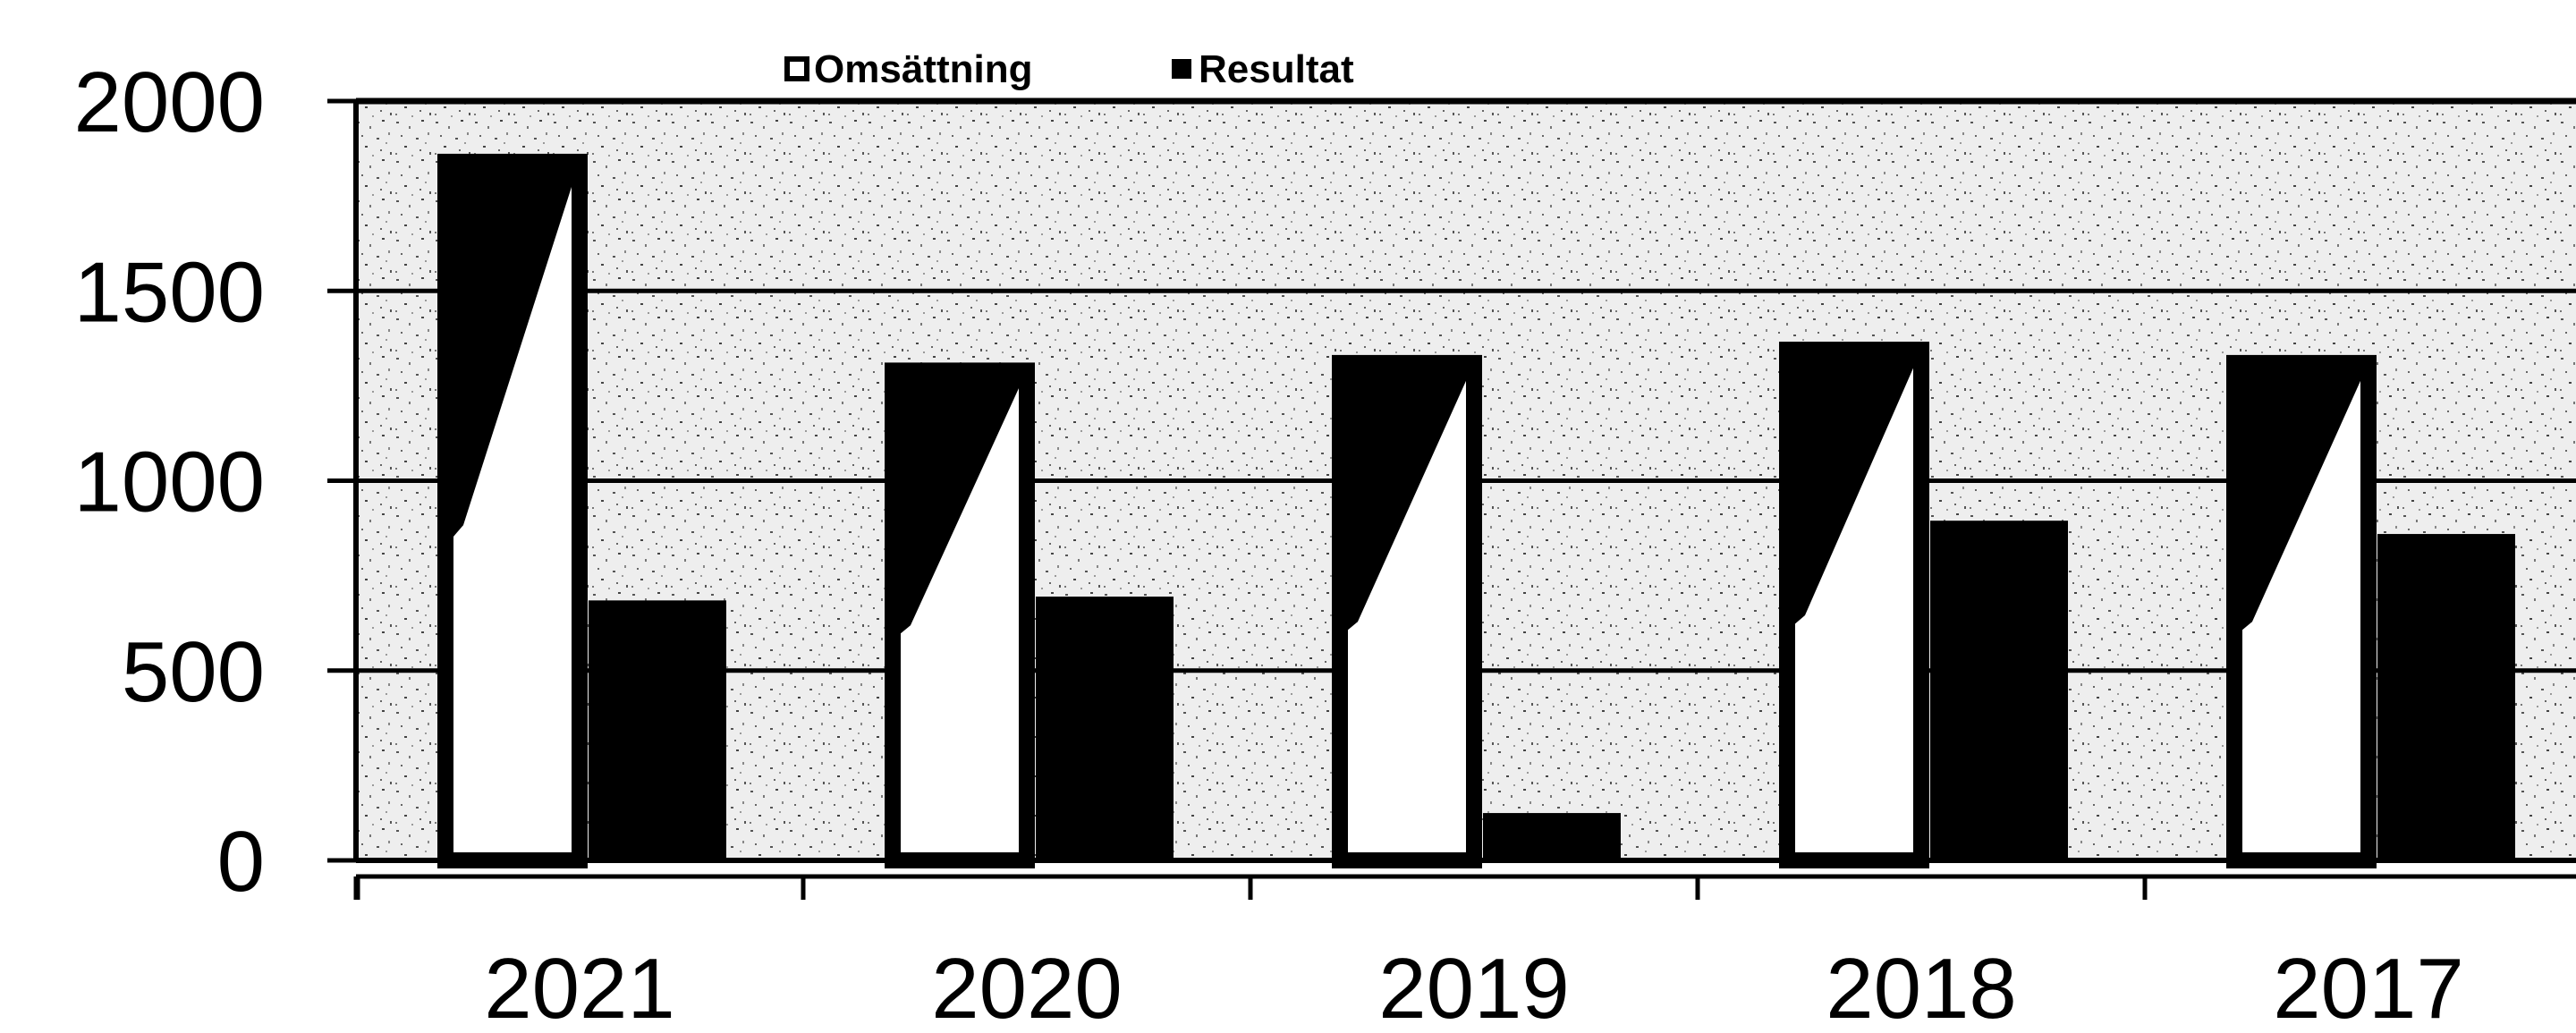 The image size is (2576, 1033). I want to click on y-tick-label: 1000, so click(169, 482).